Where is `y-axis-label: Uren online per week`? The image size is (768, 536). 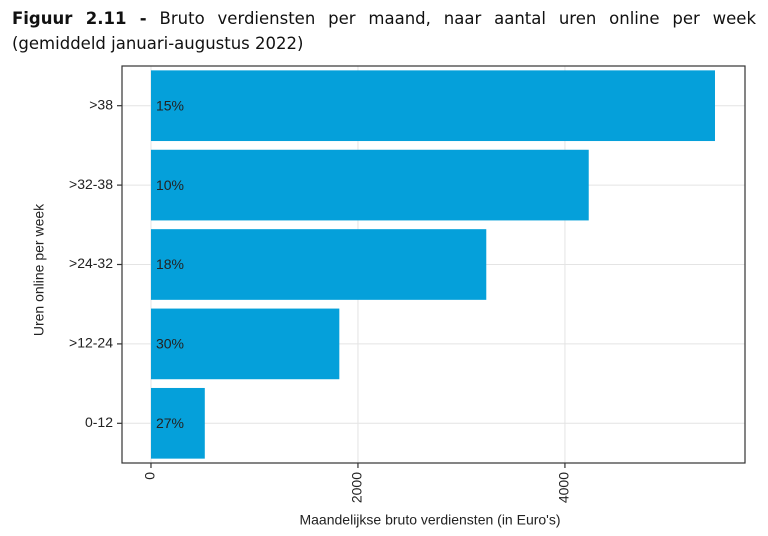
y-axis-label: Uren online per week is located at coordinates (39, 269).